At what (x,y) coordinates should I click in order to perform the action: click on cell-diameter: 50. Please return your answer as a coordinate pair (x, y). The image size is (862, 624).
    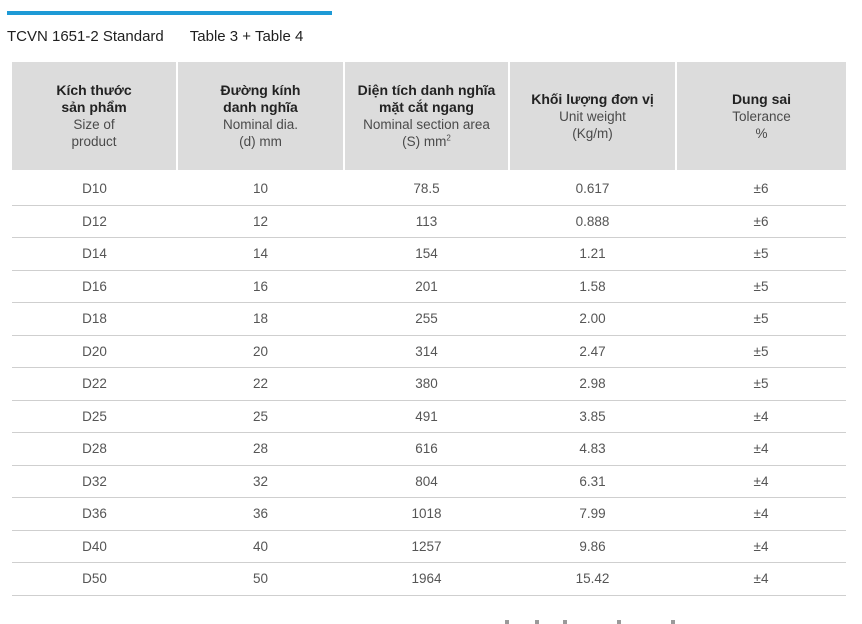
    Looking at the image, I should click on (260, 579).